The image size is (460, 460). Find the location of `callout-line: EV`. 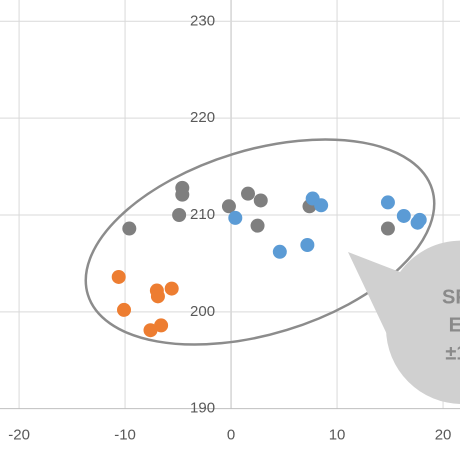

callout-line: EV is located at coordinates (454, 325).